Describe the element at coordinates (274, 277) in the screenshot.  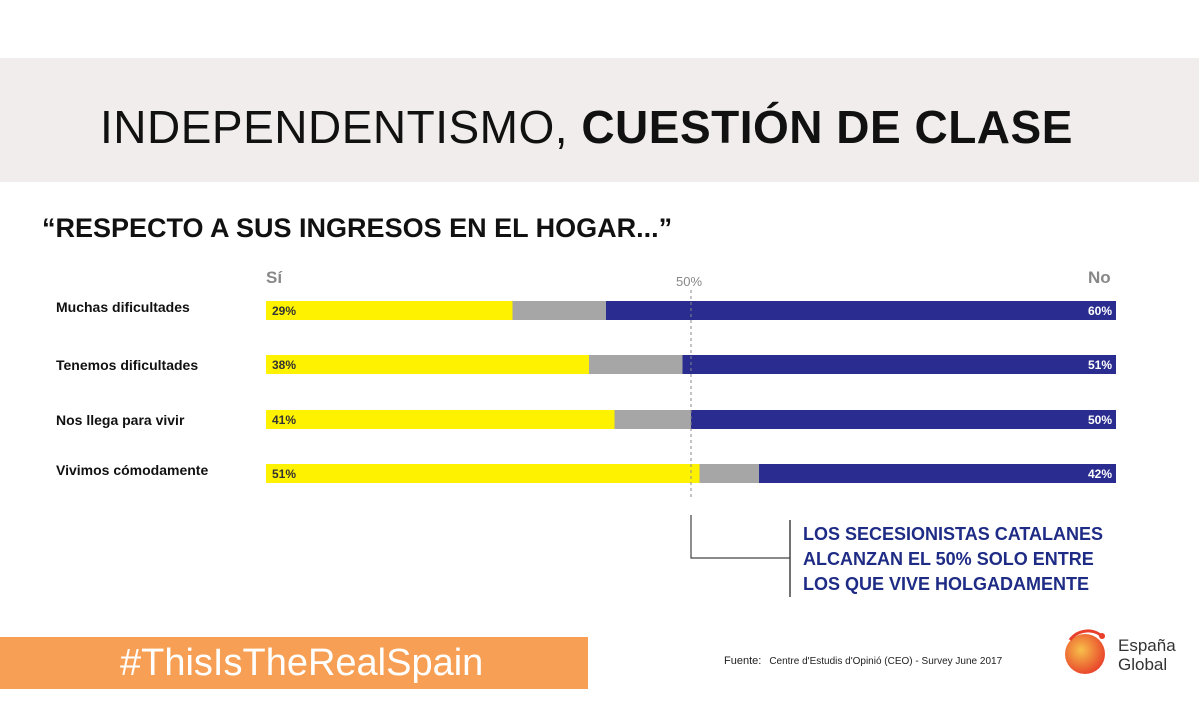
I see `column-header-si: Sí` at that location.